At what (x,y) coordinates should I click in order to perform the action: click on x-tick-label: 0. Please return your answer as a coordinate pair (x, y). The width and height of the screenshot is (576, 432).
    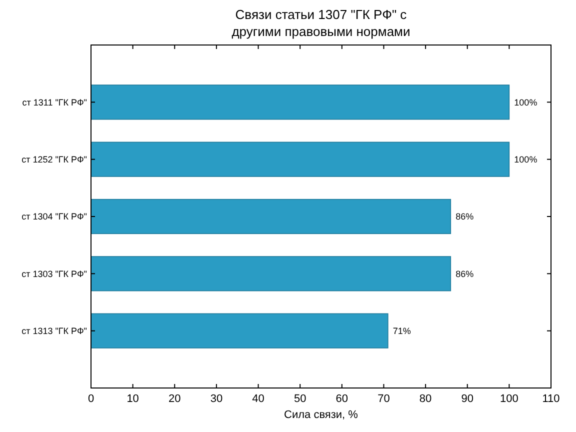
    Looking at the image, I should click on (91, 399).